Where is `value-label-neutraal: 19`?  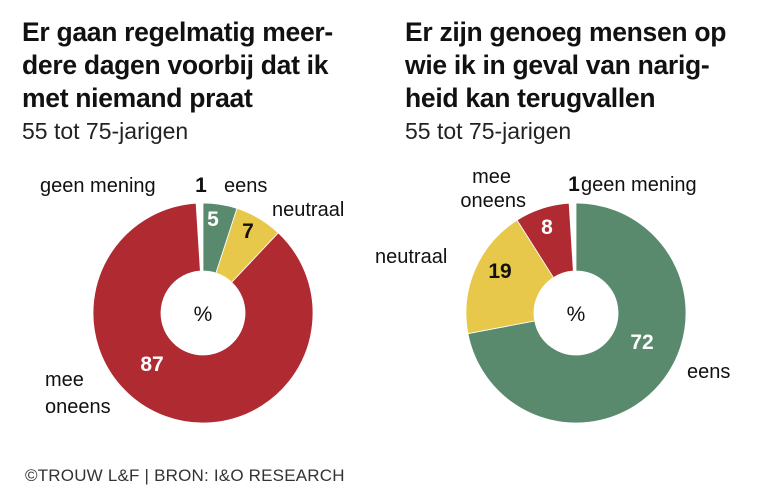
value-label-neutraal: 19 is located at coordinates (499, 271).